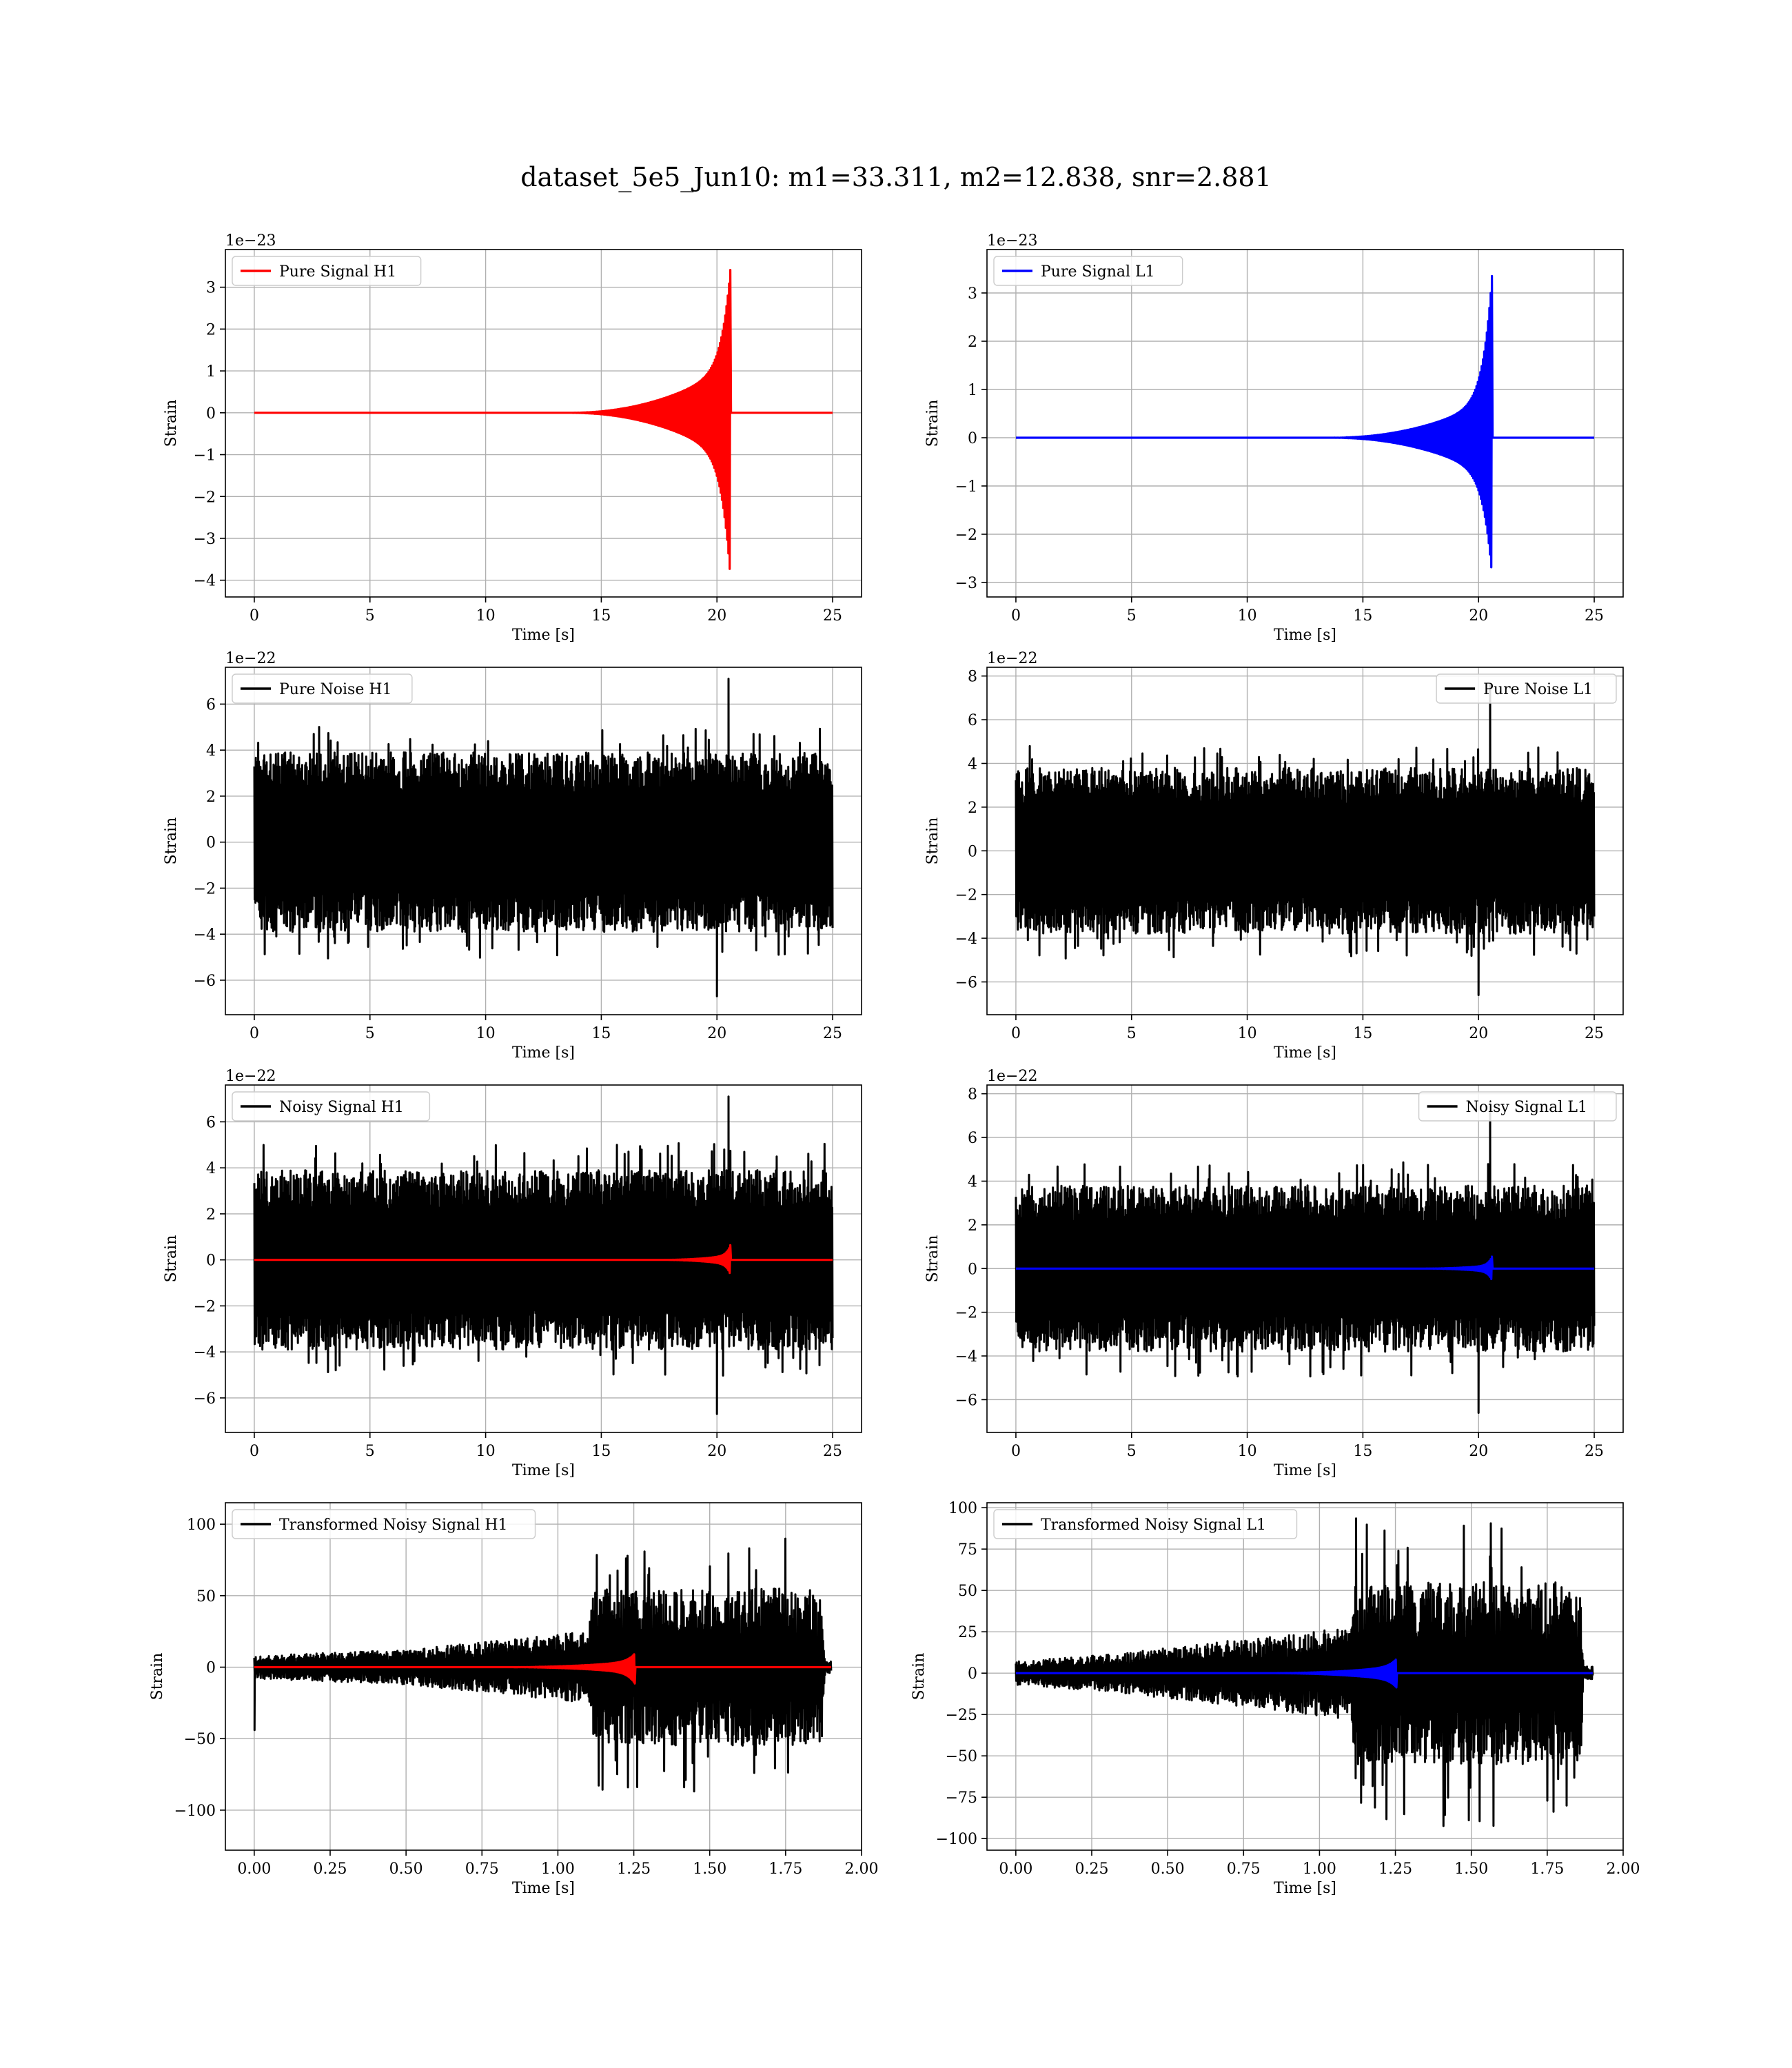  Describe the element at coordinates (1538, 689) in the screenshot. I see `legend-label: Pure Noise L1` at that location.